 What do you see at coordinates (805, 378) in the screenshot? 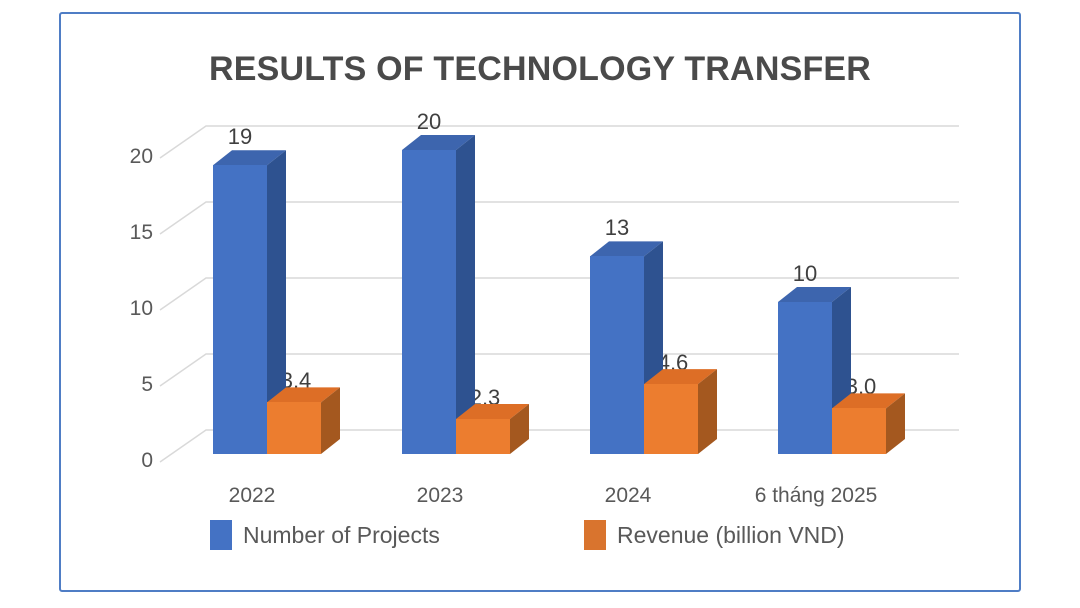
I see `bar-projects-6 tháng 2025-front` at bounding box center [805, 378].